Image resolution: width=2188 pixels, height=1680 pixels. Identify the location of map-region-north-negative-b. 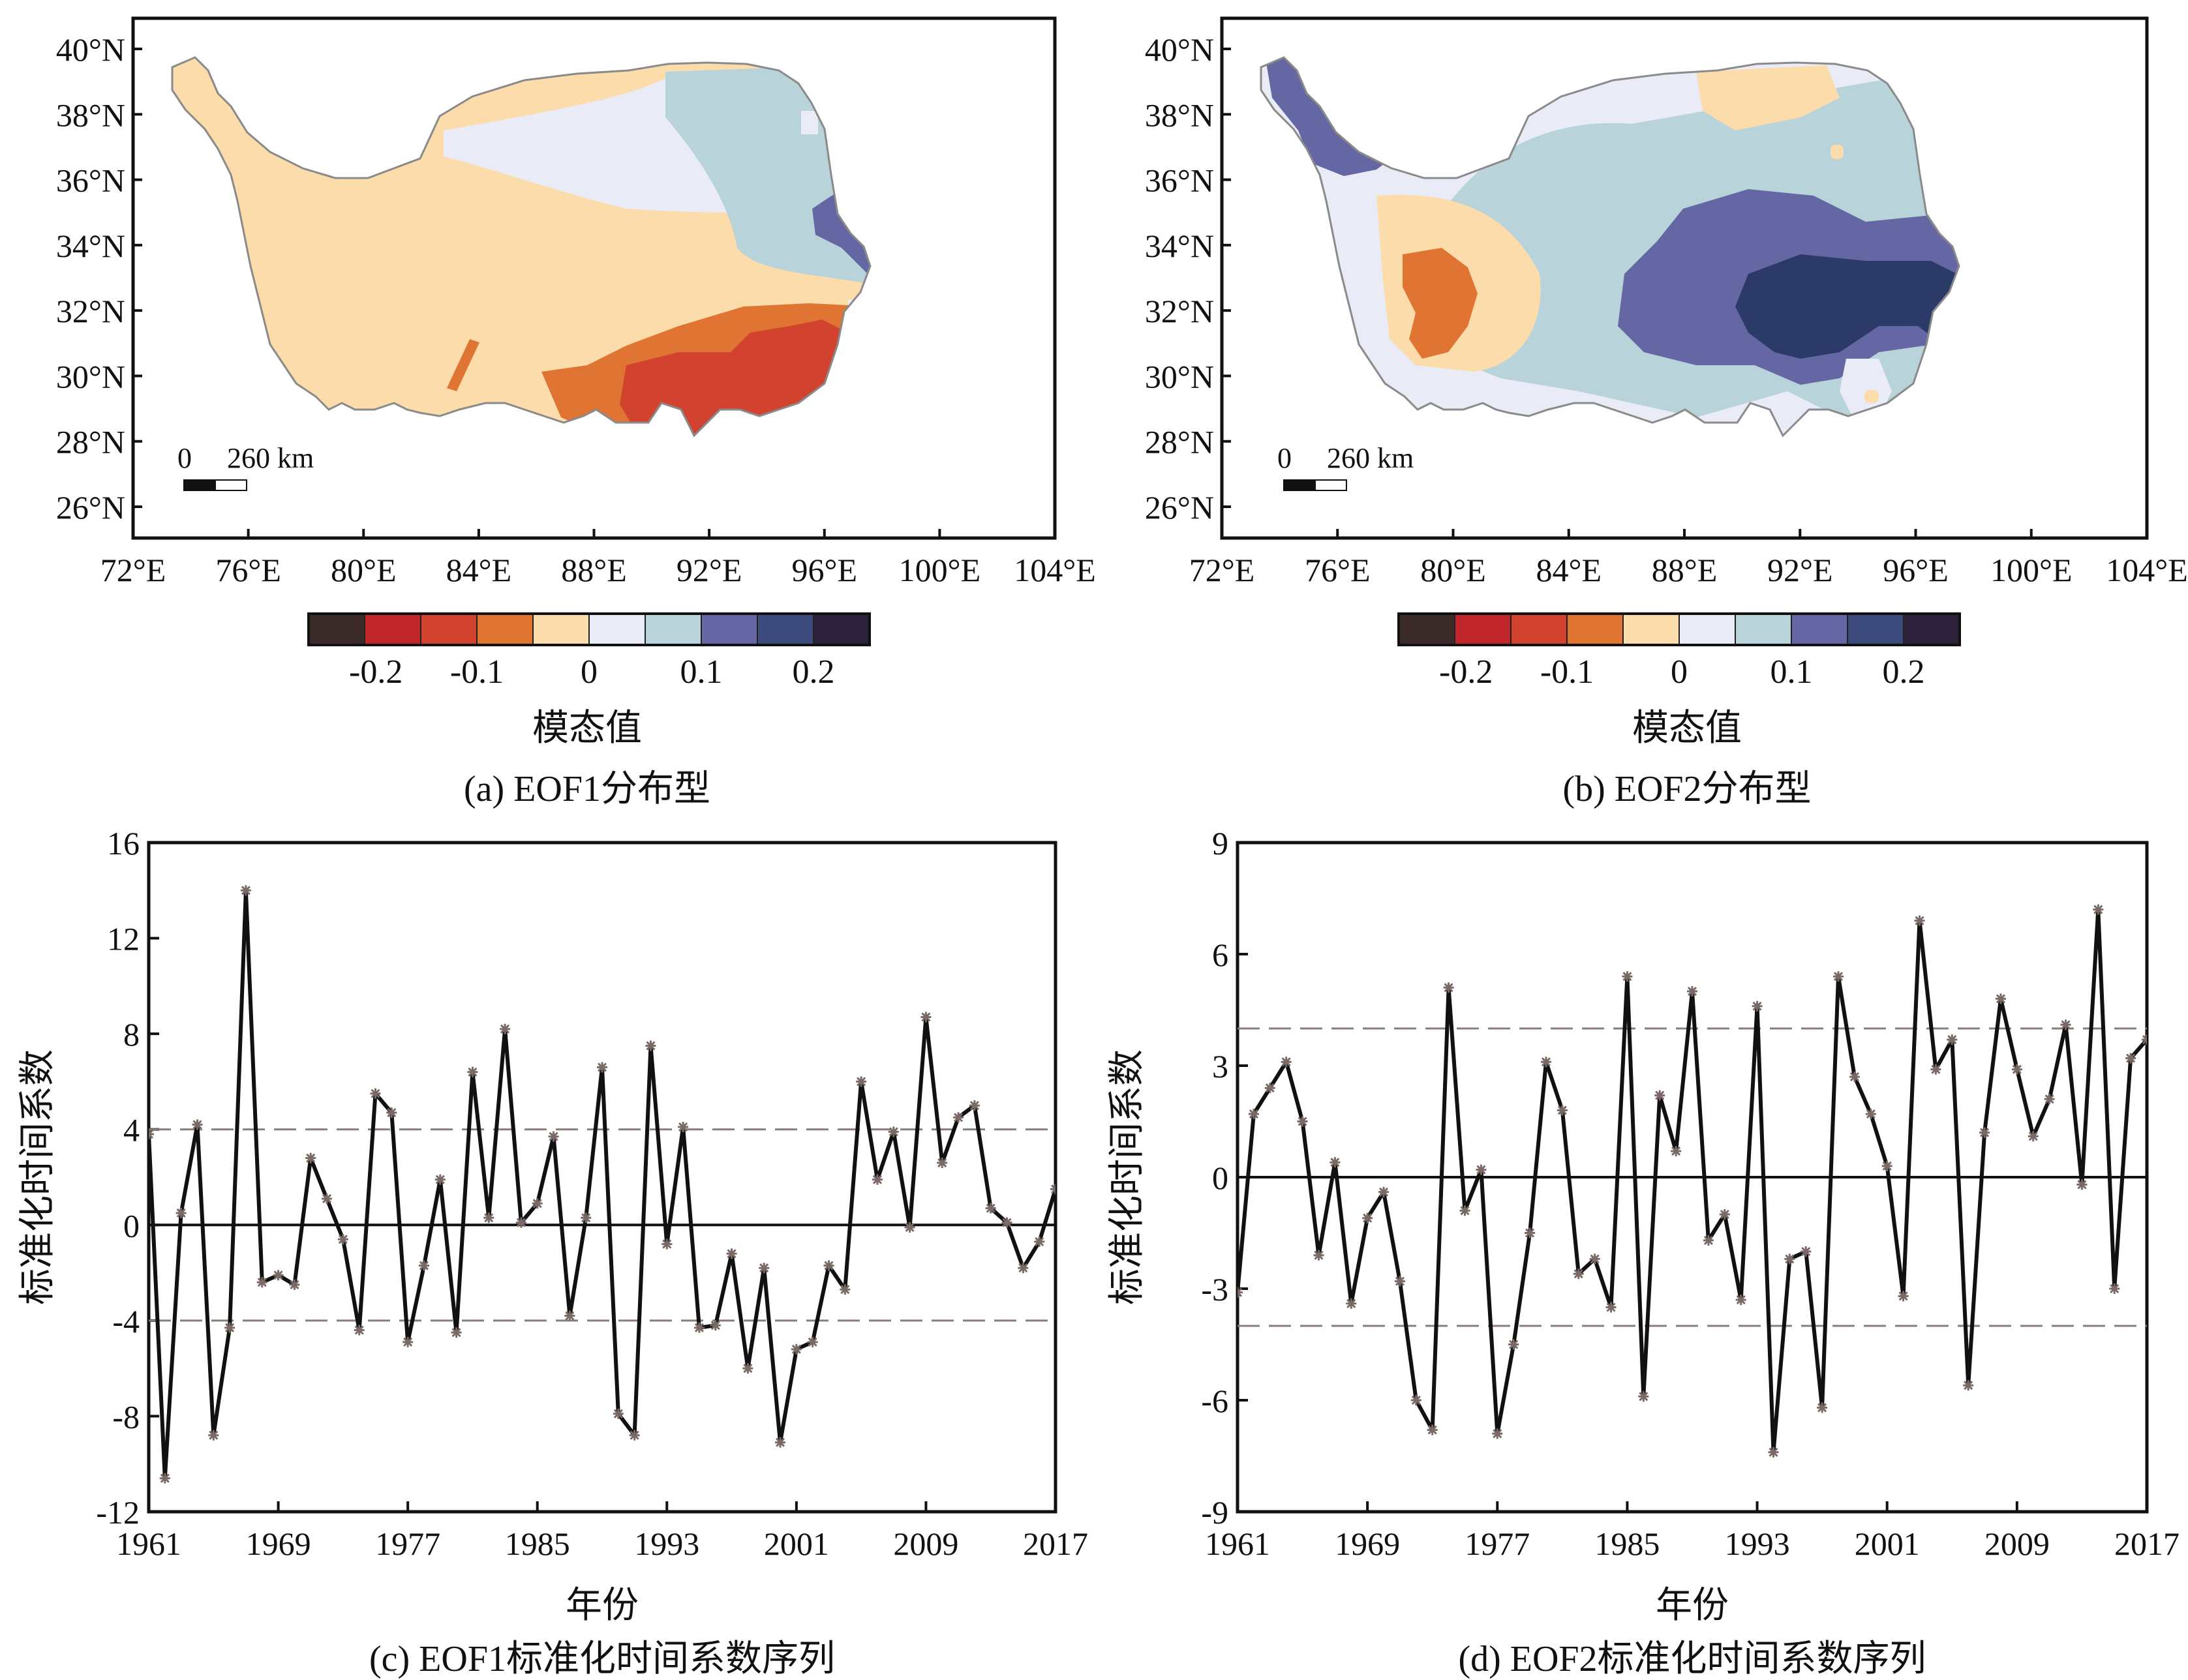
(1768, 97).